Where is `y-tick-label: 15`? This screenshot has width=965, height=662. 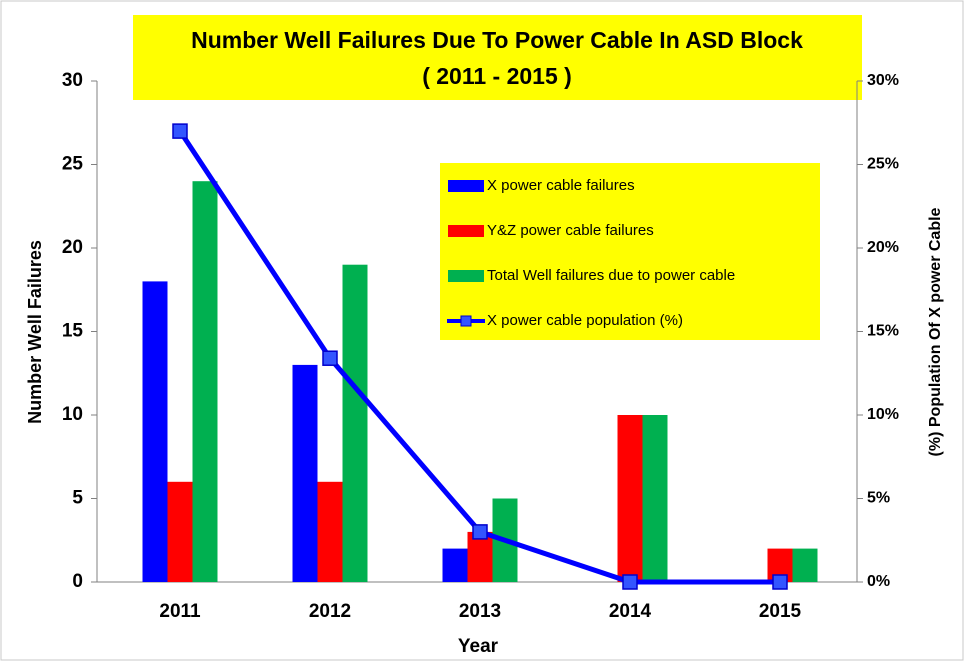
y-tick-label: 15 is located at coordinates (73, 331).